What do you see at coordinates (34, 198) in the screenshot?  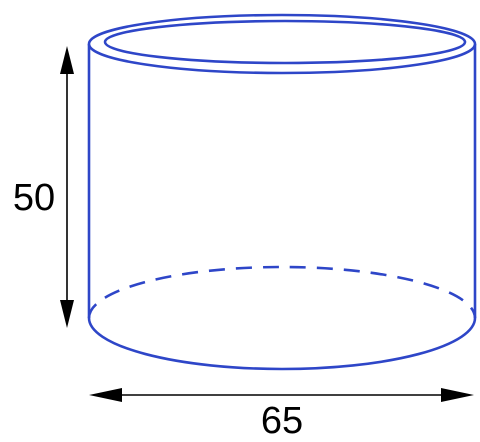 I see `height-label: 50` at bounding box center [34, 198].